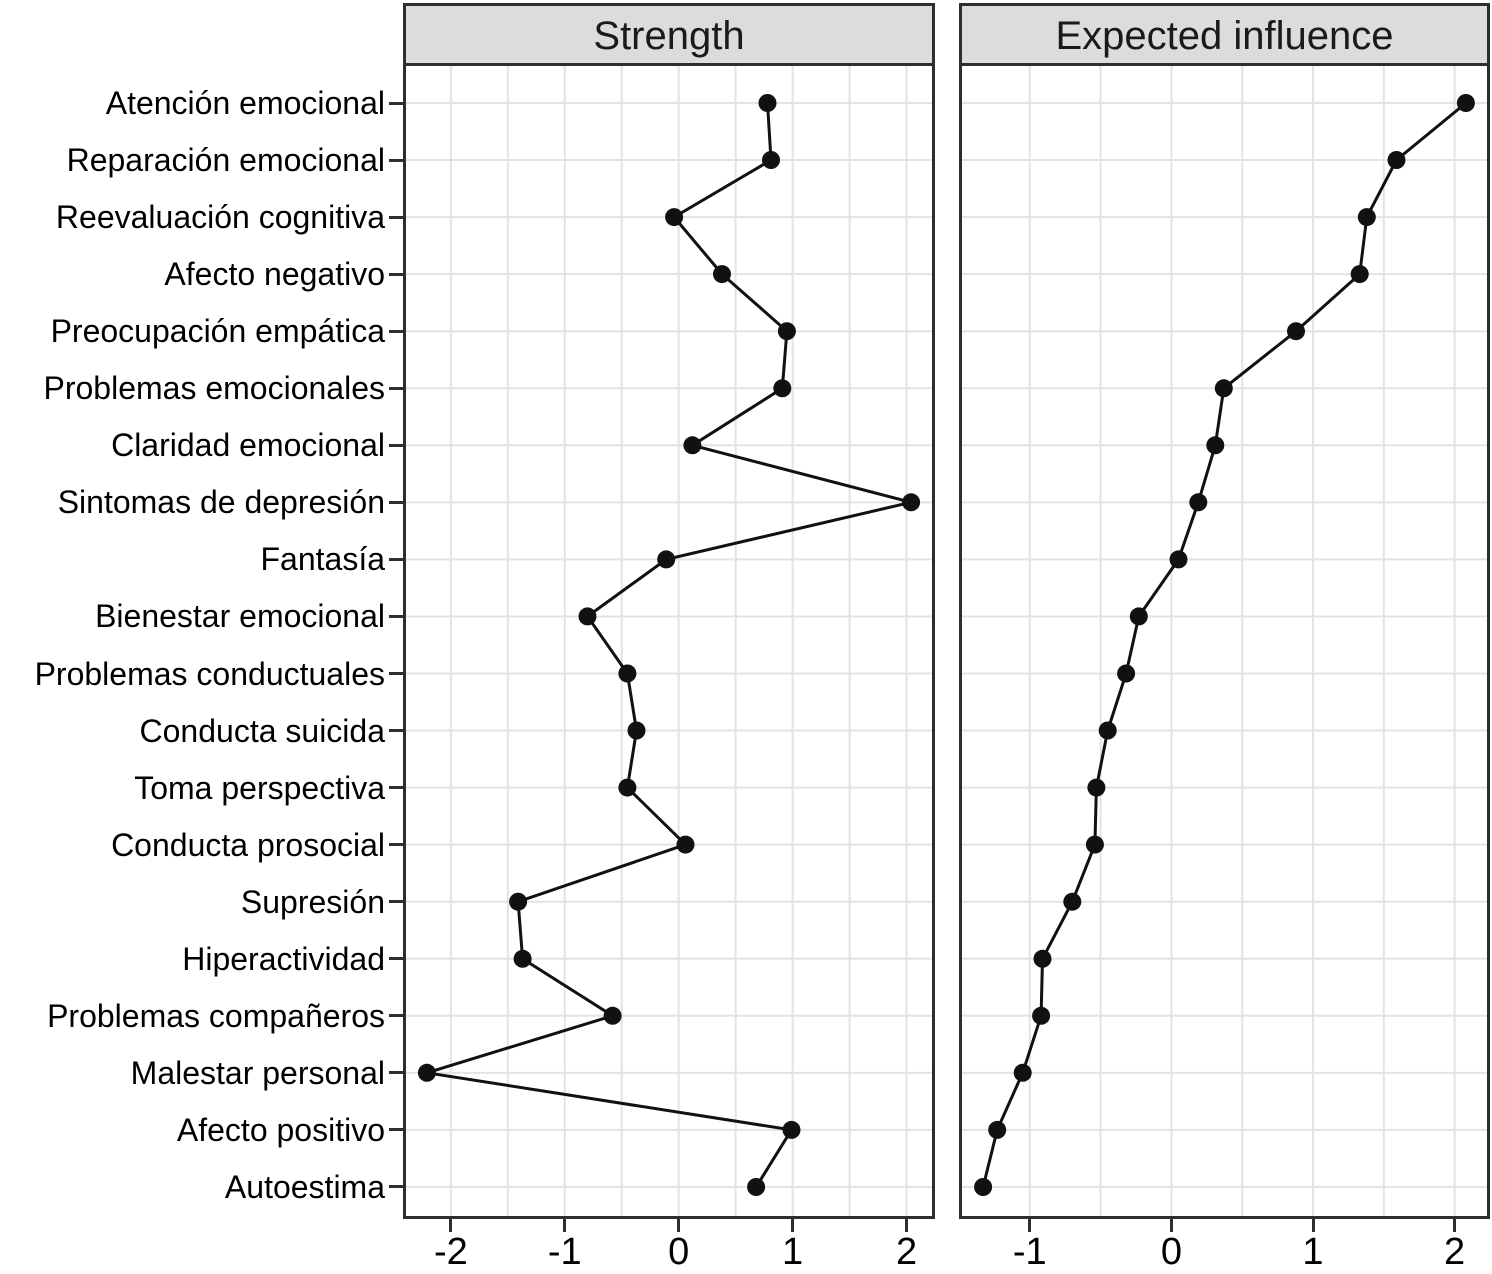 The width and height of the screenshot is (1492, 1274). Describe the element at coordinates (248, 445) in the screenshot. I see `y-axis-label: Claridad emocional` at that location.